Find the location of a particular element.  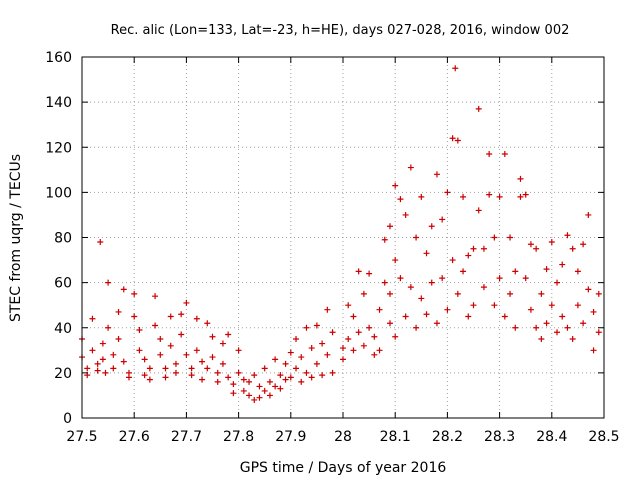

x-tick-label: 27.9 is located at coordinates (290, 437).